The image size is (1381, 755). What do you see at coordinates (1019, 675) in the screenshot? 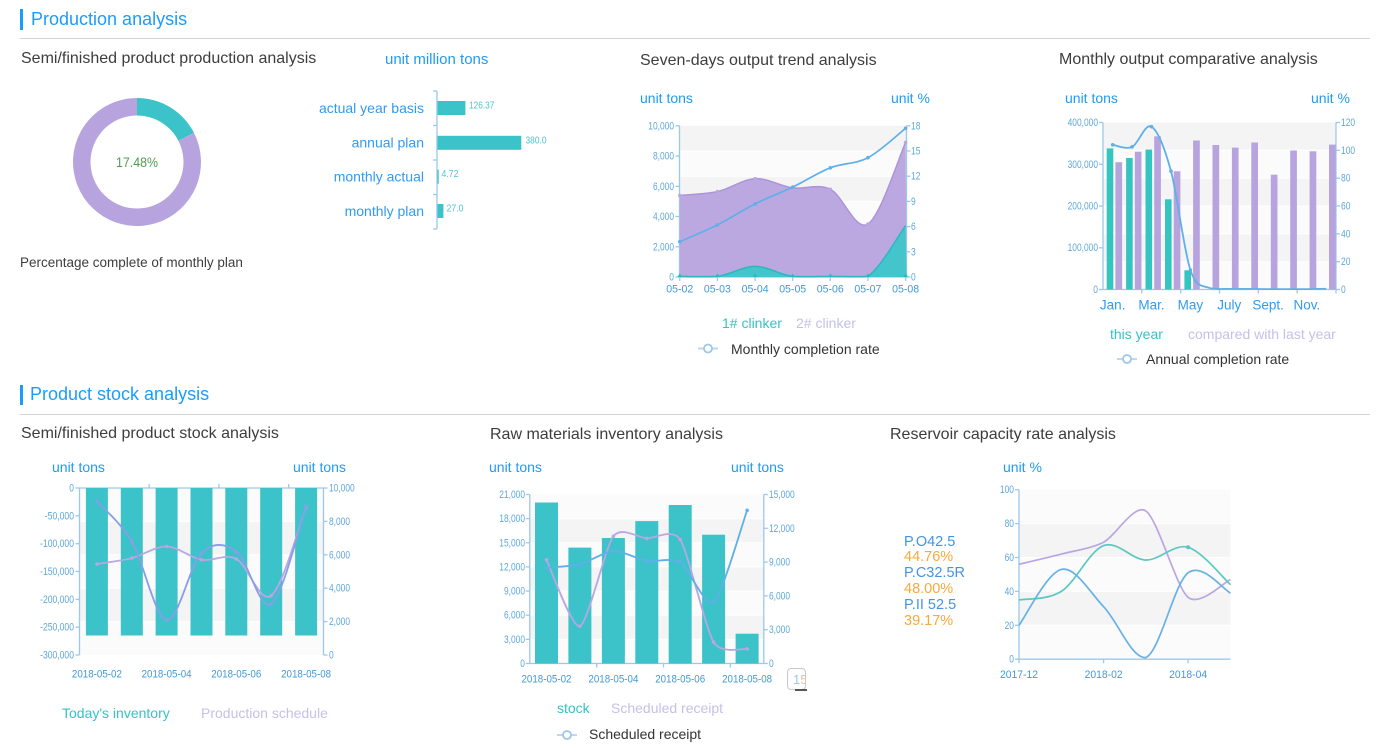
I see `svg-text: 2017-12` at bounding box center [1019, 675].